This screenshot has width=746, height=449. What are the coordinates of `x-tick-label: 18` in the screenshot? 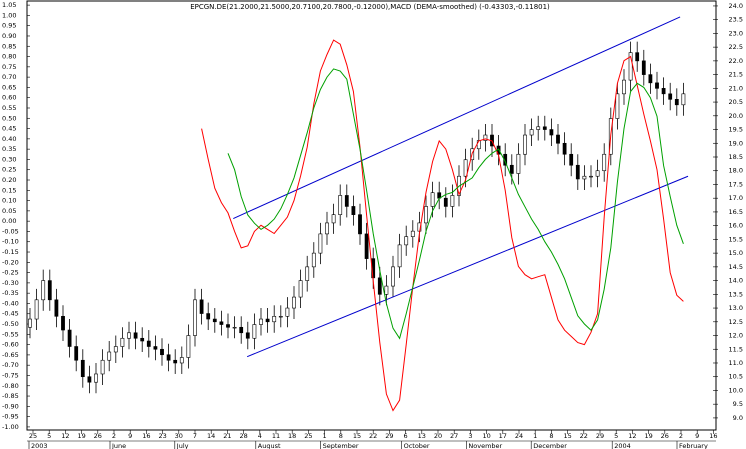 It's located at (292, 436).